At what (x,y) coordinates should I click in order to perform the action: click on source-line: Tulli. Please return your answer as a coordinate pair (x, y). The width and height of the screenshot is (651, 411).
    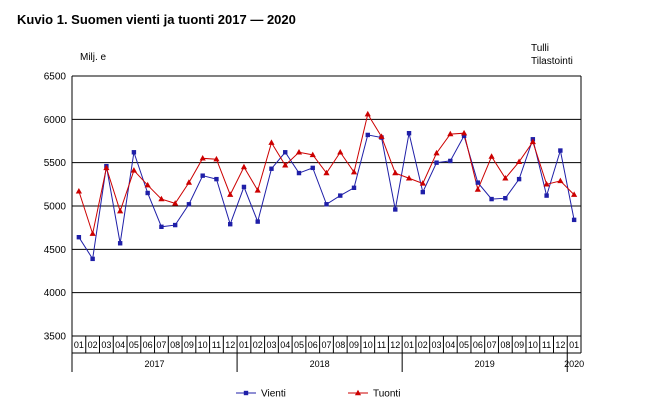
    Looking at the image, I should click on (540, 48).